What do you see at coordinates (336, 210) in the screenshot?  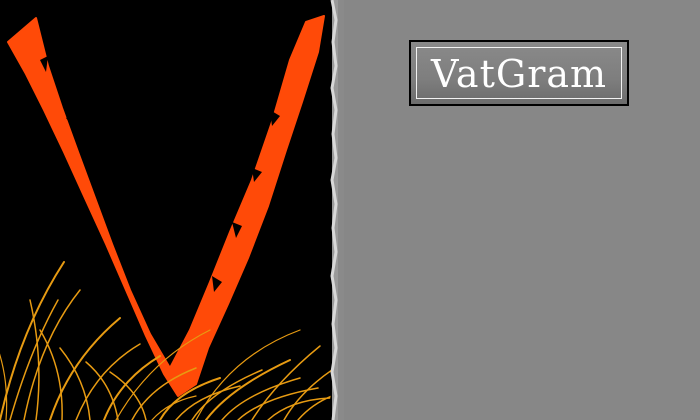 I see `torn-edge-divider` at bounding box center [336, 210].